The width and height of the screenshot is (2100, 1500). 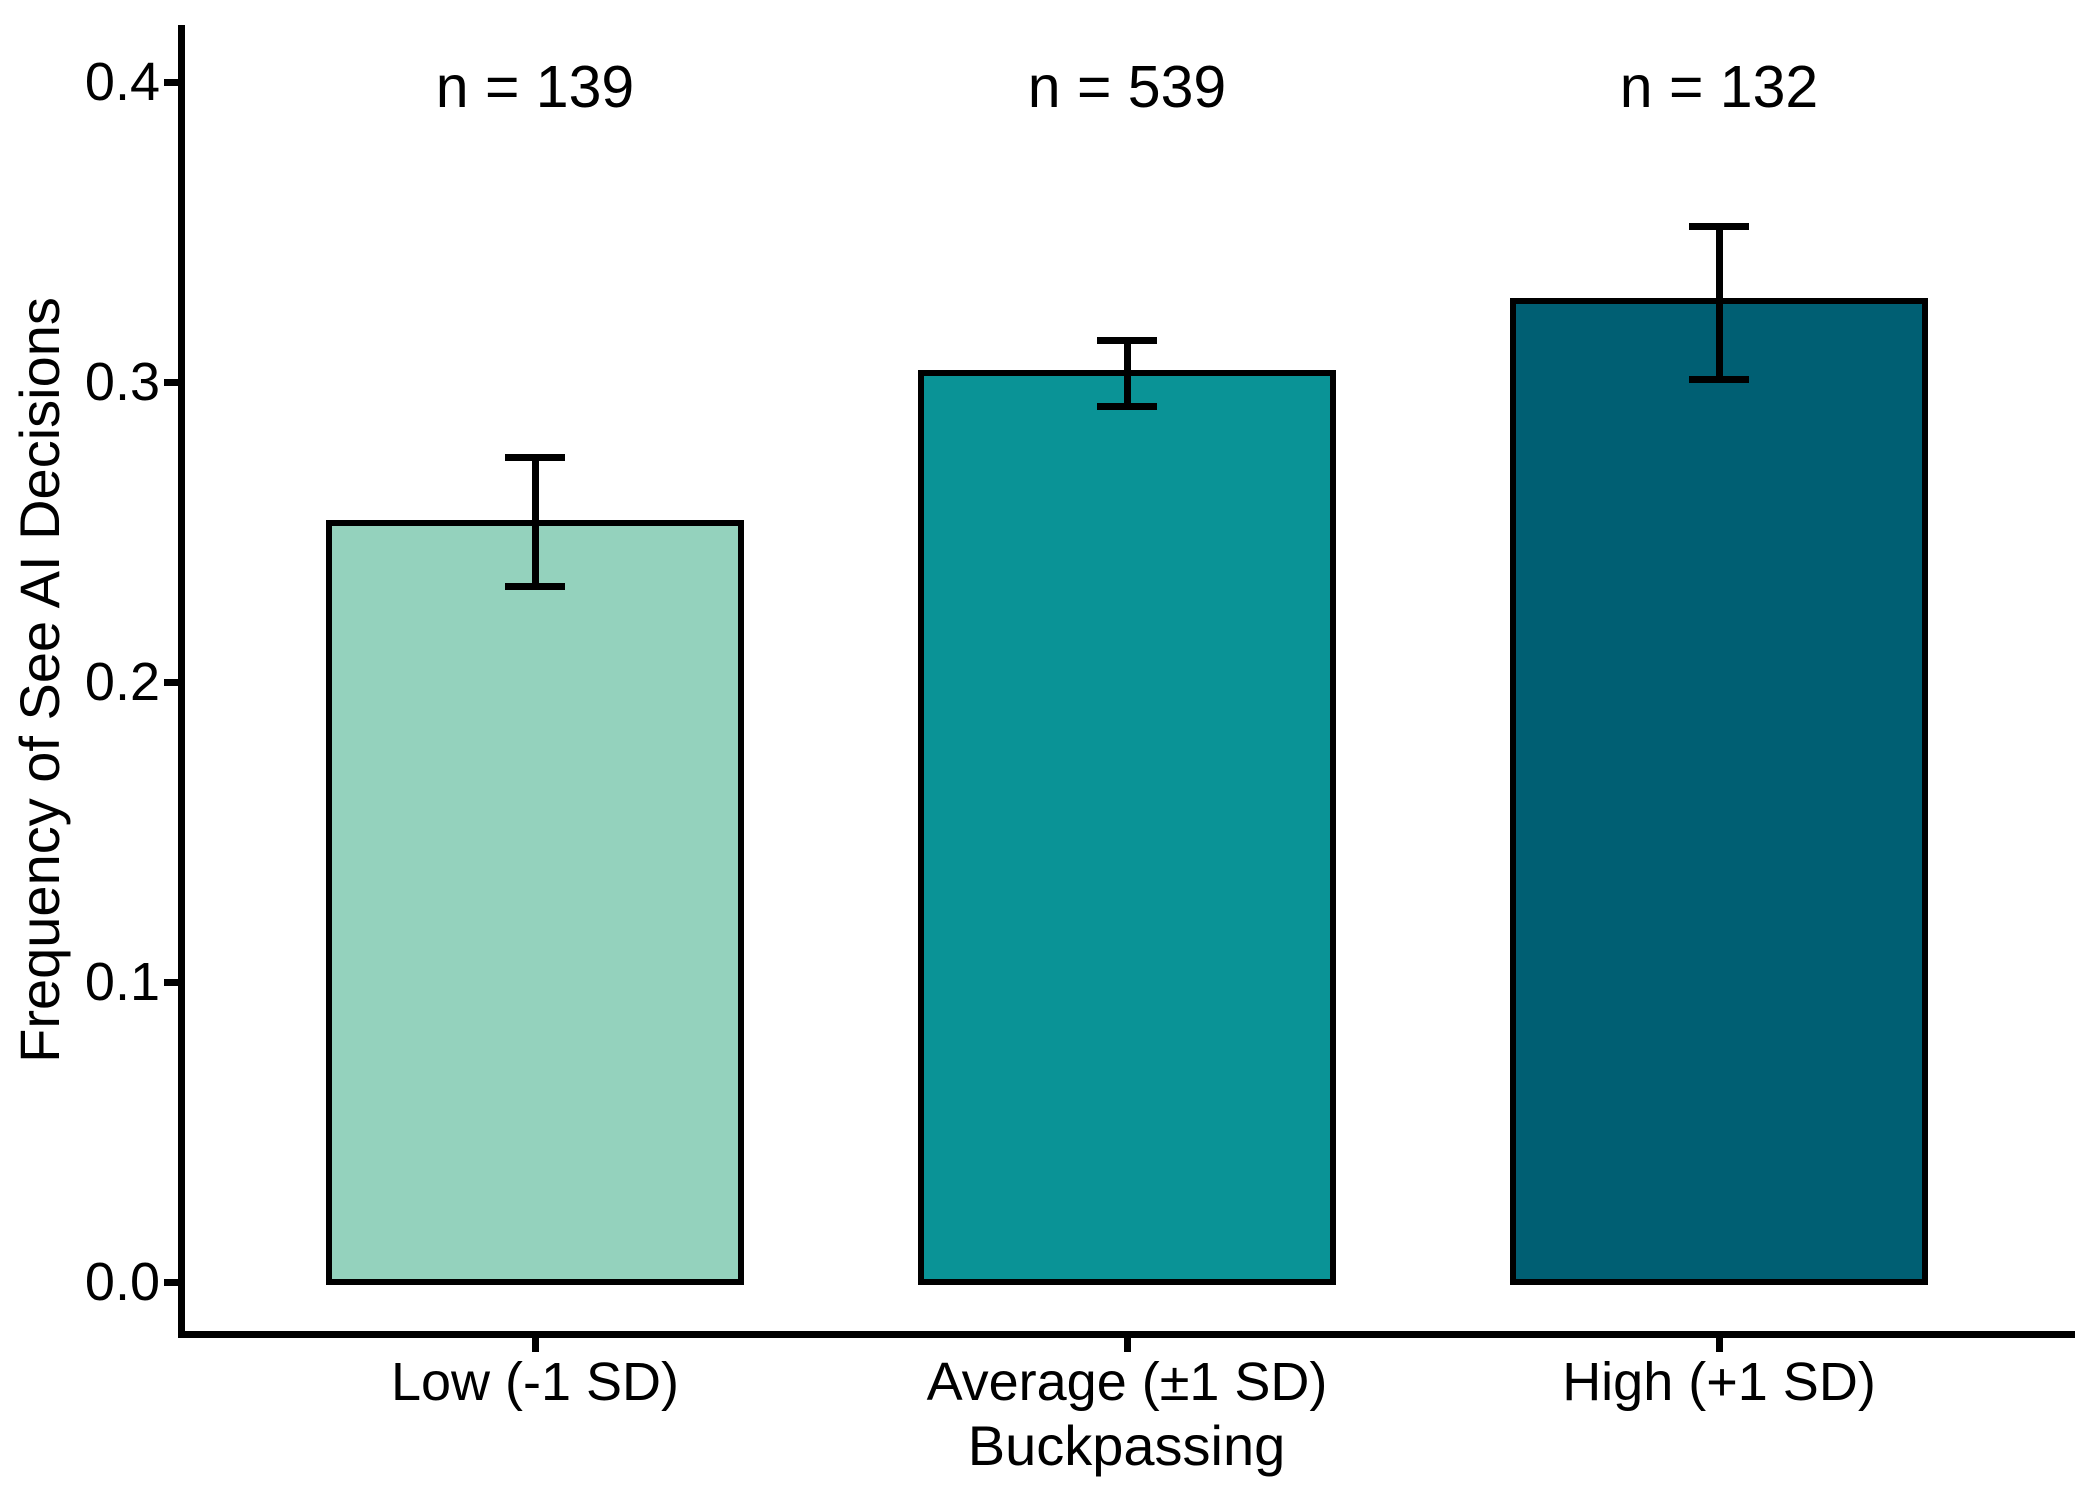 I want to click on sample-size-label: n = 139, so click(x=535, y=87).